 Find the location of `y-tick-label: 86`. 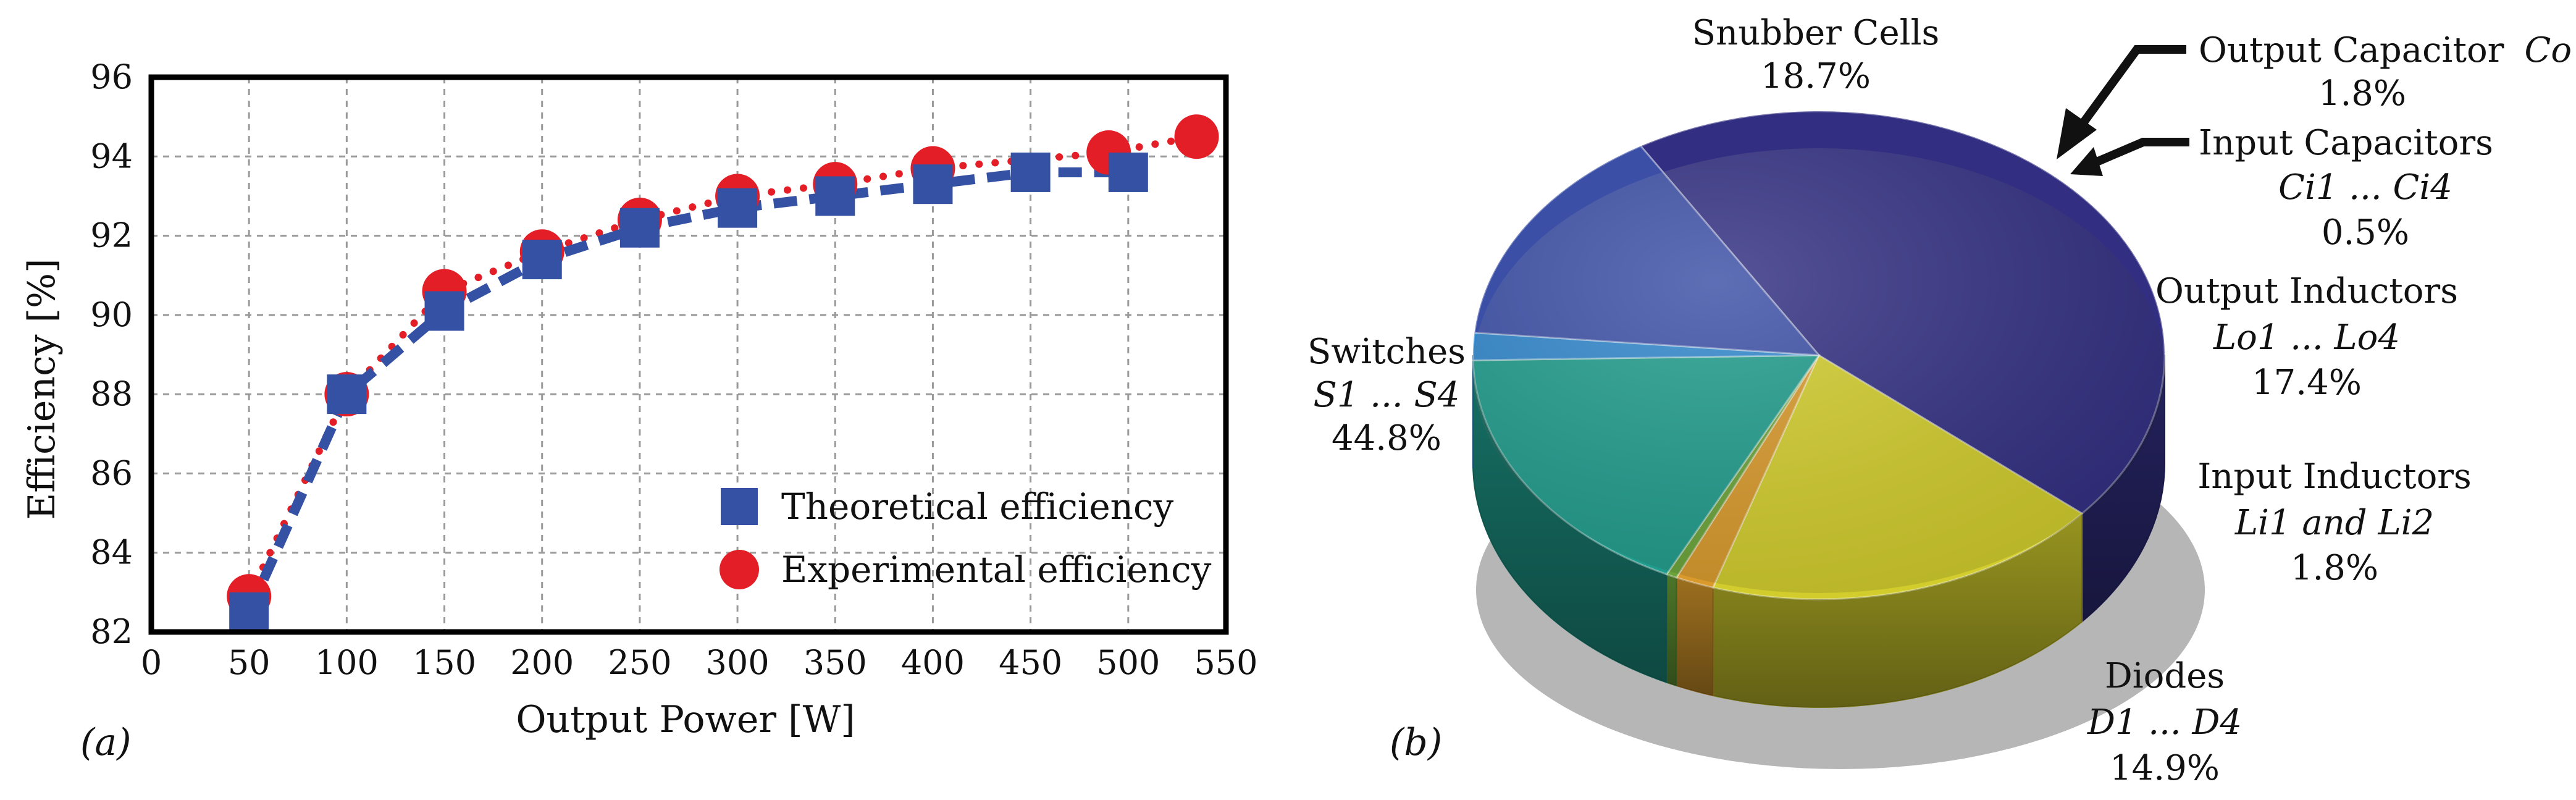

y-tick-label: 86 is located at coordinates (112, 472).